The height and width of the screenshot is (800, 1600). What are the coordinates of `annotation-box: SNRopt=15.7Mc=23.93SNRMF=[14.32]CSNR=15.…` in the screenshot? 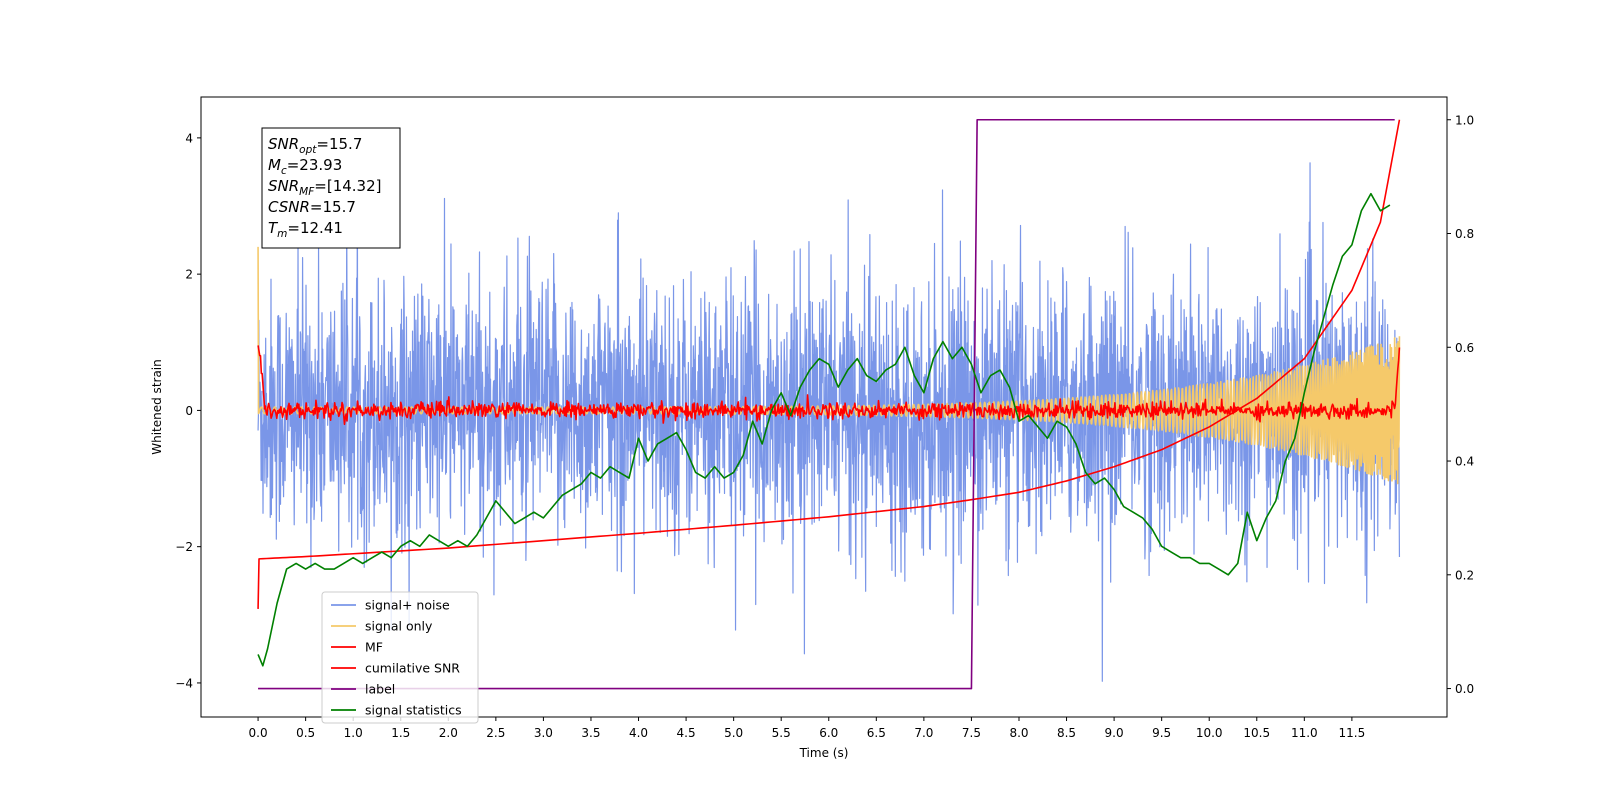 It's located at (331, 188).